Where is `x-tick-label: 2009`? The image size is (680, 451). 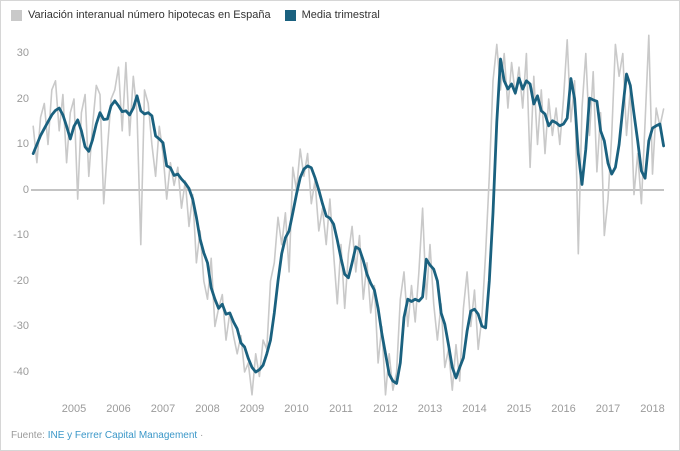 x-tick-label: 2009 is located at coordinates (252, 409).